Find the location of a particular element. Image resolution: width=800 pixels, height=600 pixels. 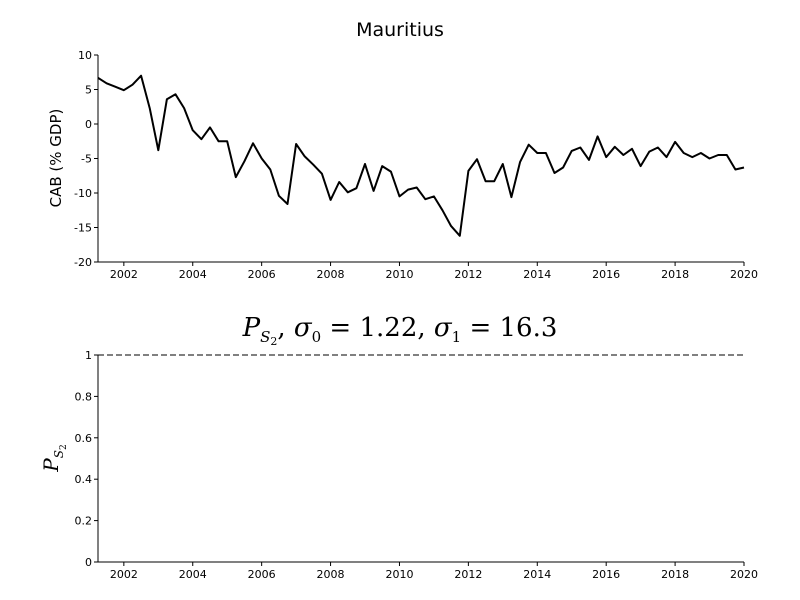

y-tick-label: 0.8 is located at coordinates (84, 396).